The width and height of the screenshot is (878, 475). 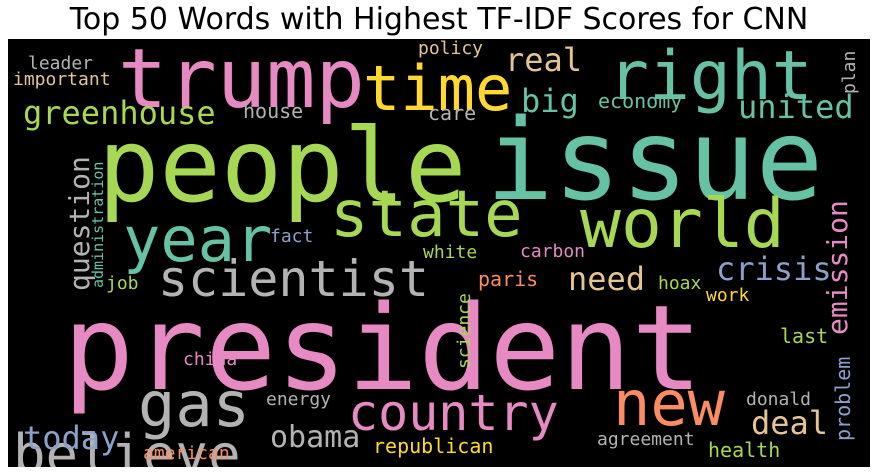 I want to click on word-house: house, so click(x=273, y=111).